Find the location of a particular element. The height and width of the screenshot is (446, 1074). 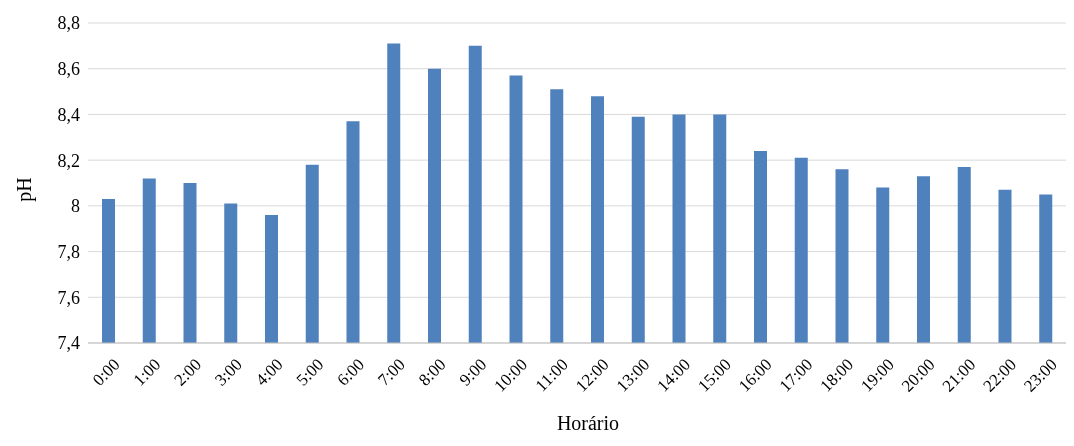

y-axis-title: pH is located at coordinates (24, 189).